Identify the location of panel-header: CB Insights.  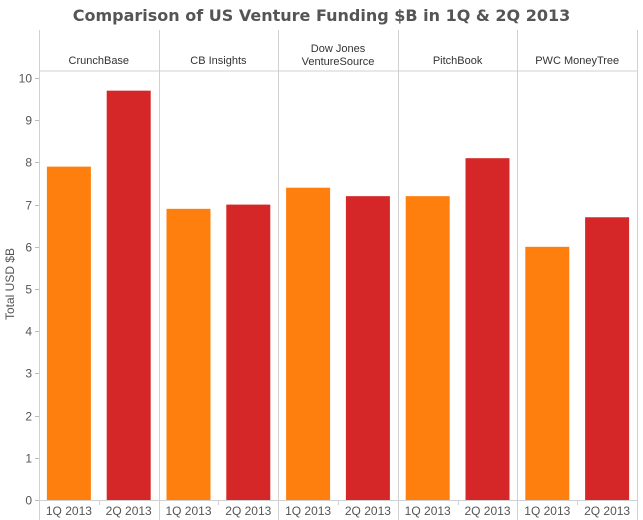
(218, 61).